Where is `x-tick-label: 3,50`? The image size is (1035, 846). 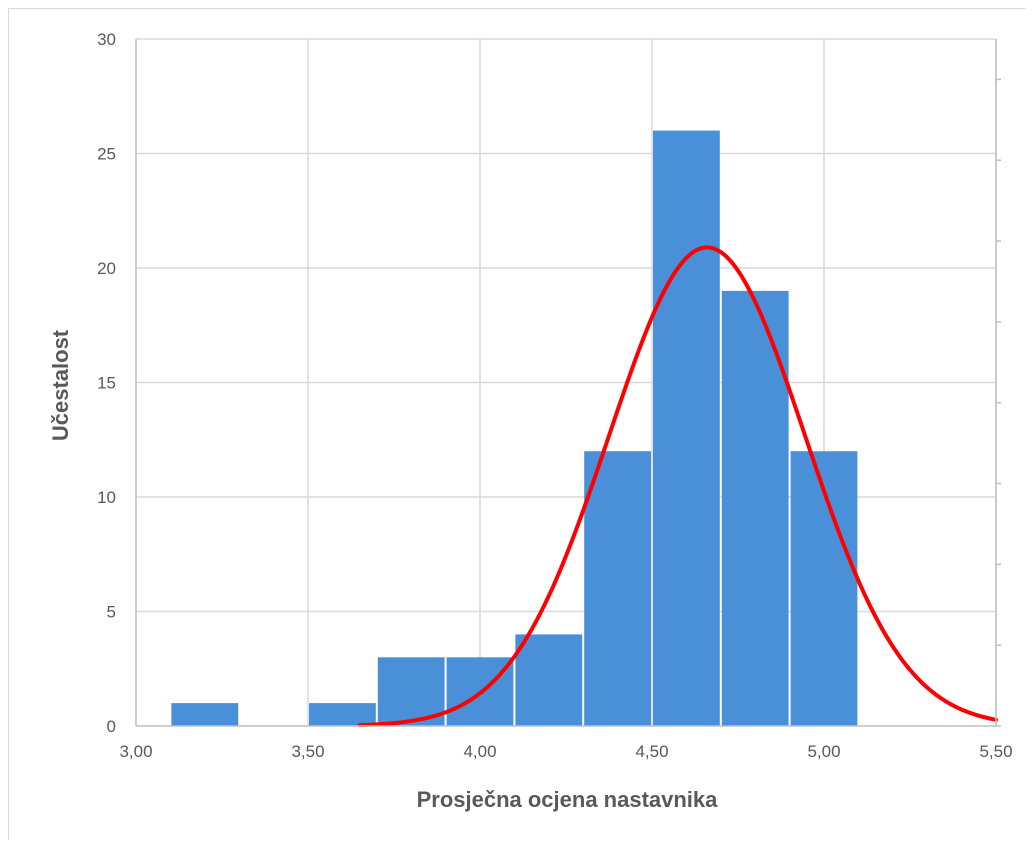 x-tick-label: 3,50 is located at coordinates (307, 751).